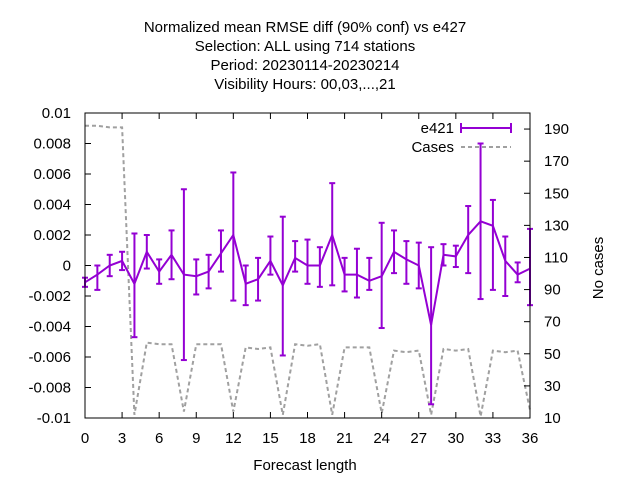 The width and height of the screenshot is (640, 480). What do you see at coordinates (437, 128) in the screenshot?
I see `legend-label-e421: e421` at bounding box center [437, 128].